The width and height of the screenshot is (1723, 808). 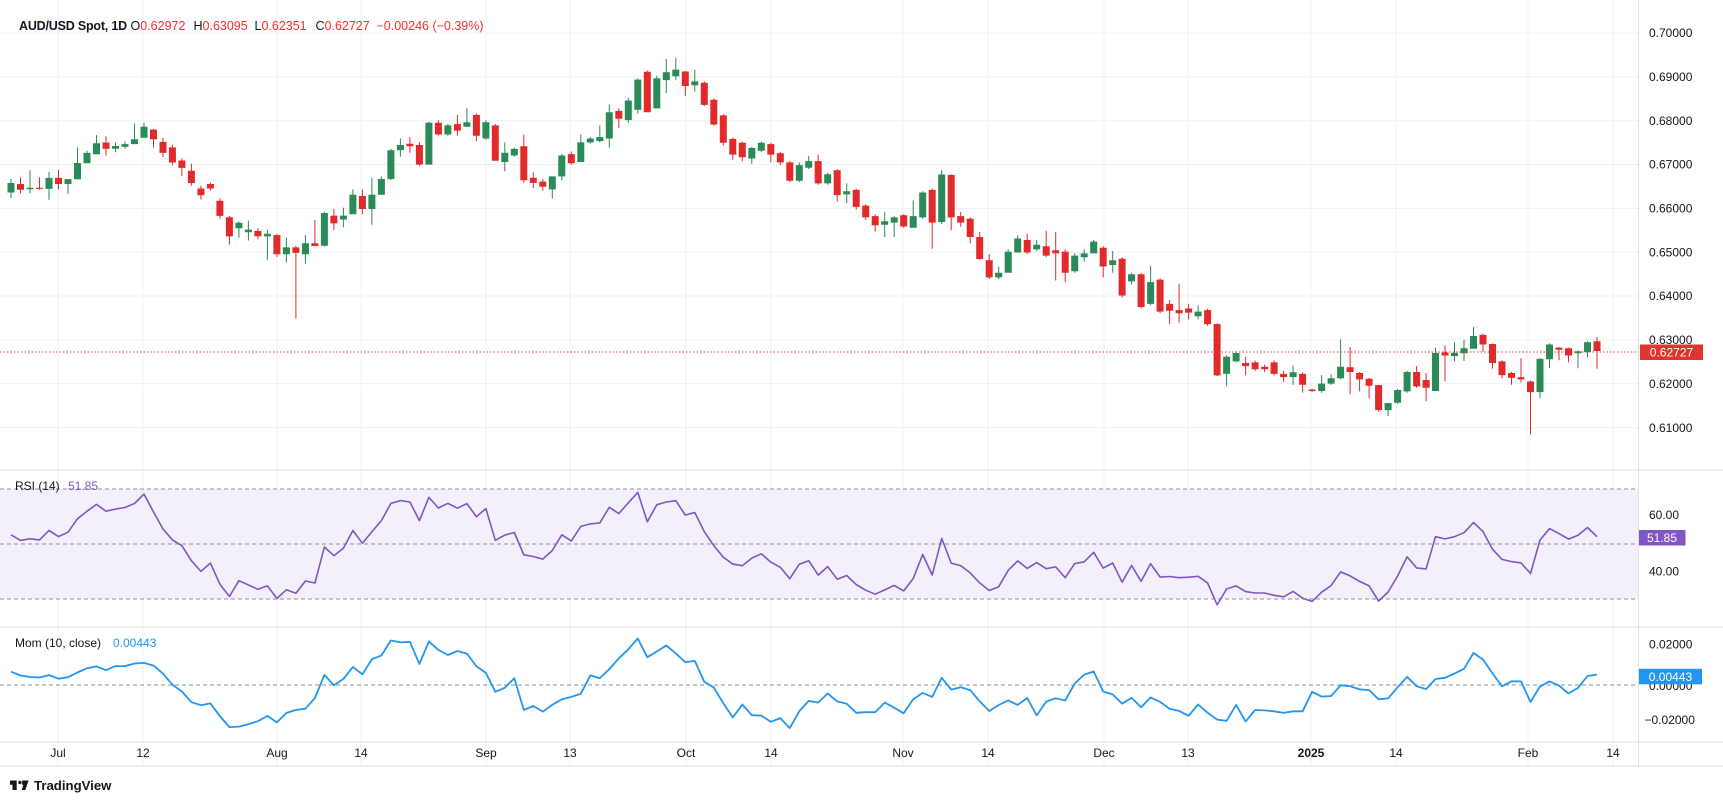 What do you see at coordinates (1311, 753) in the screenshot?
I see `svg-text: 2025` at bounding box center [1311, 753].